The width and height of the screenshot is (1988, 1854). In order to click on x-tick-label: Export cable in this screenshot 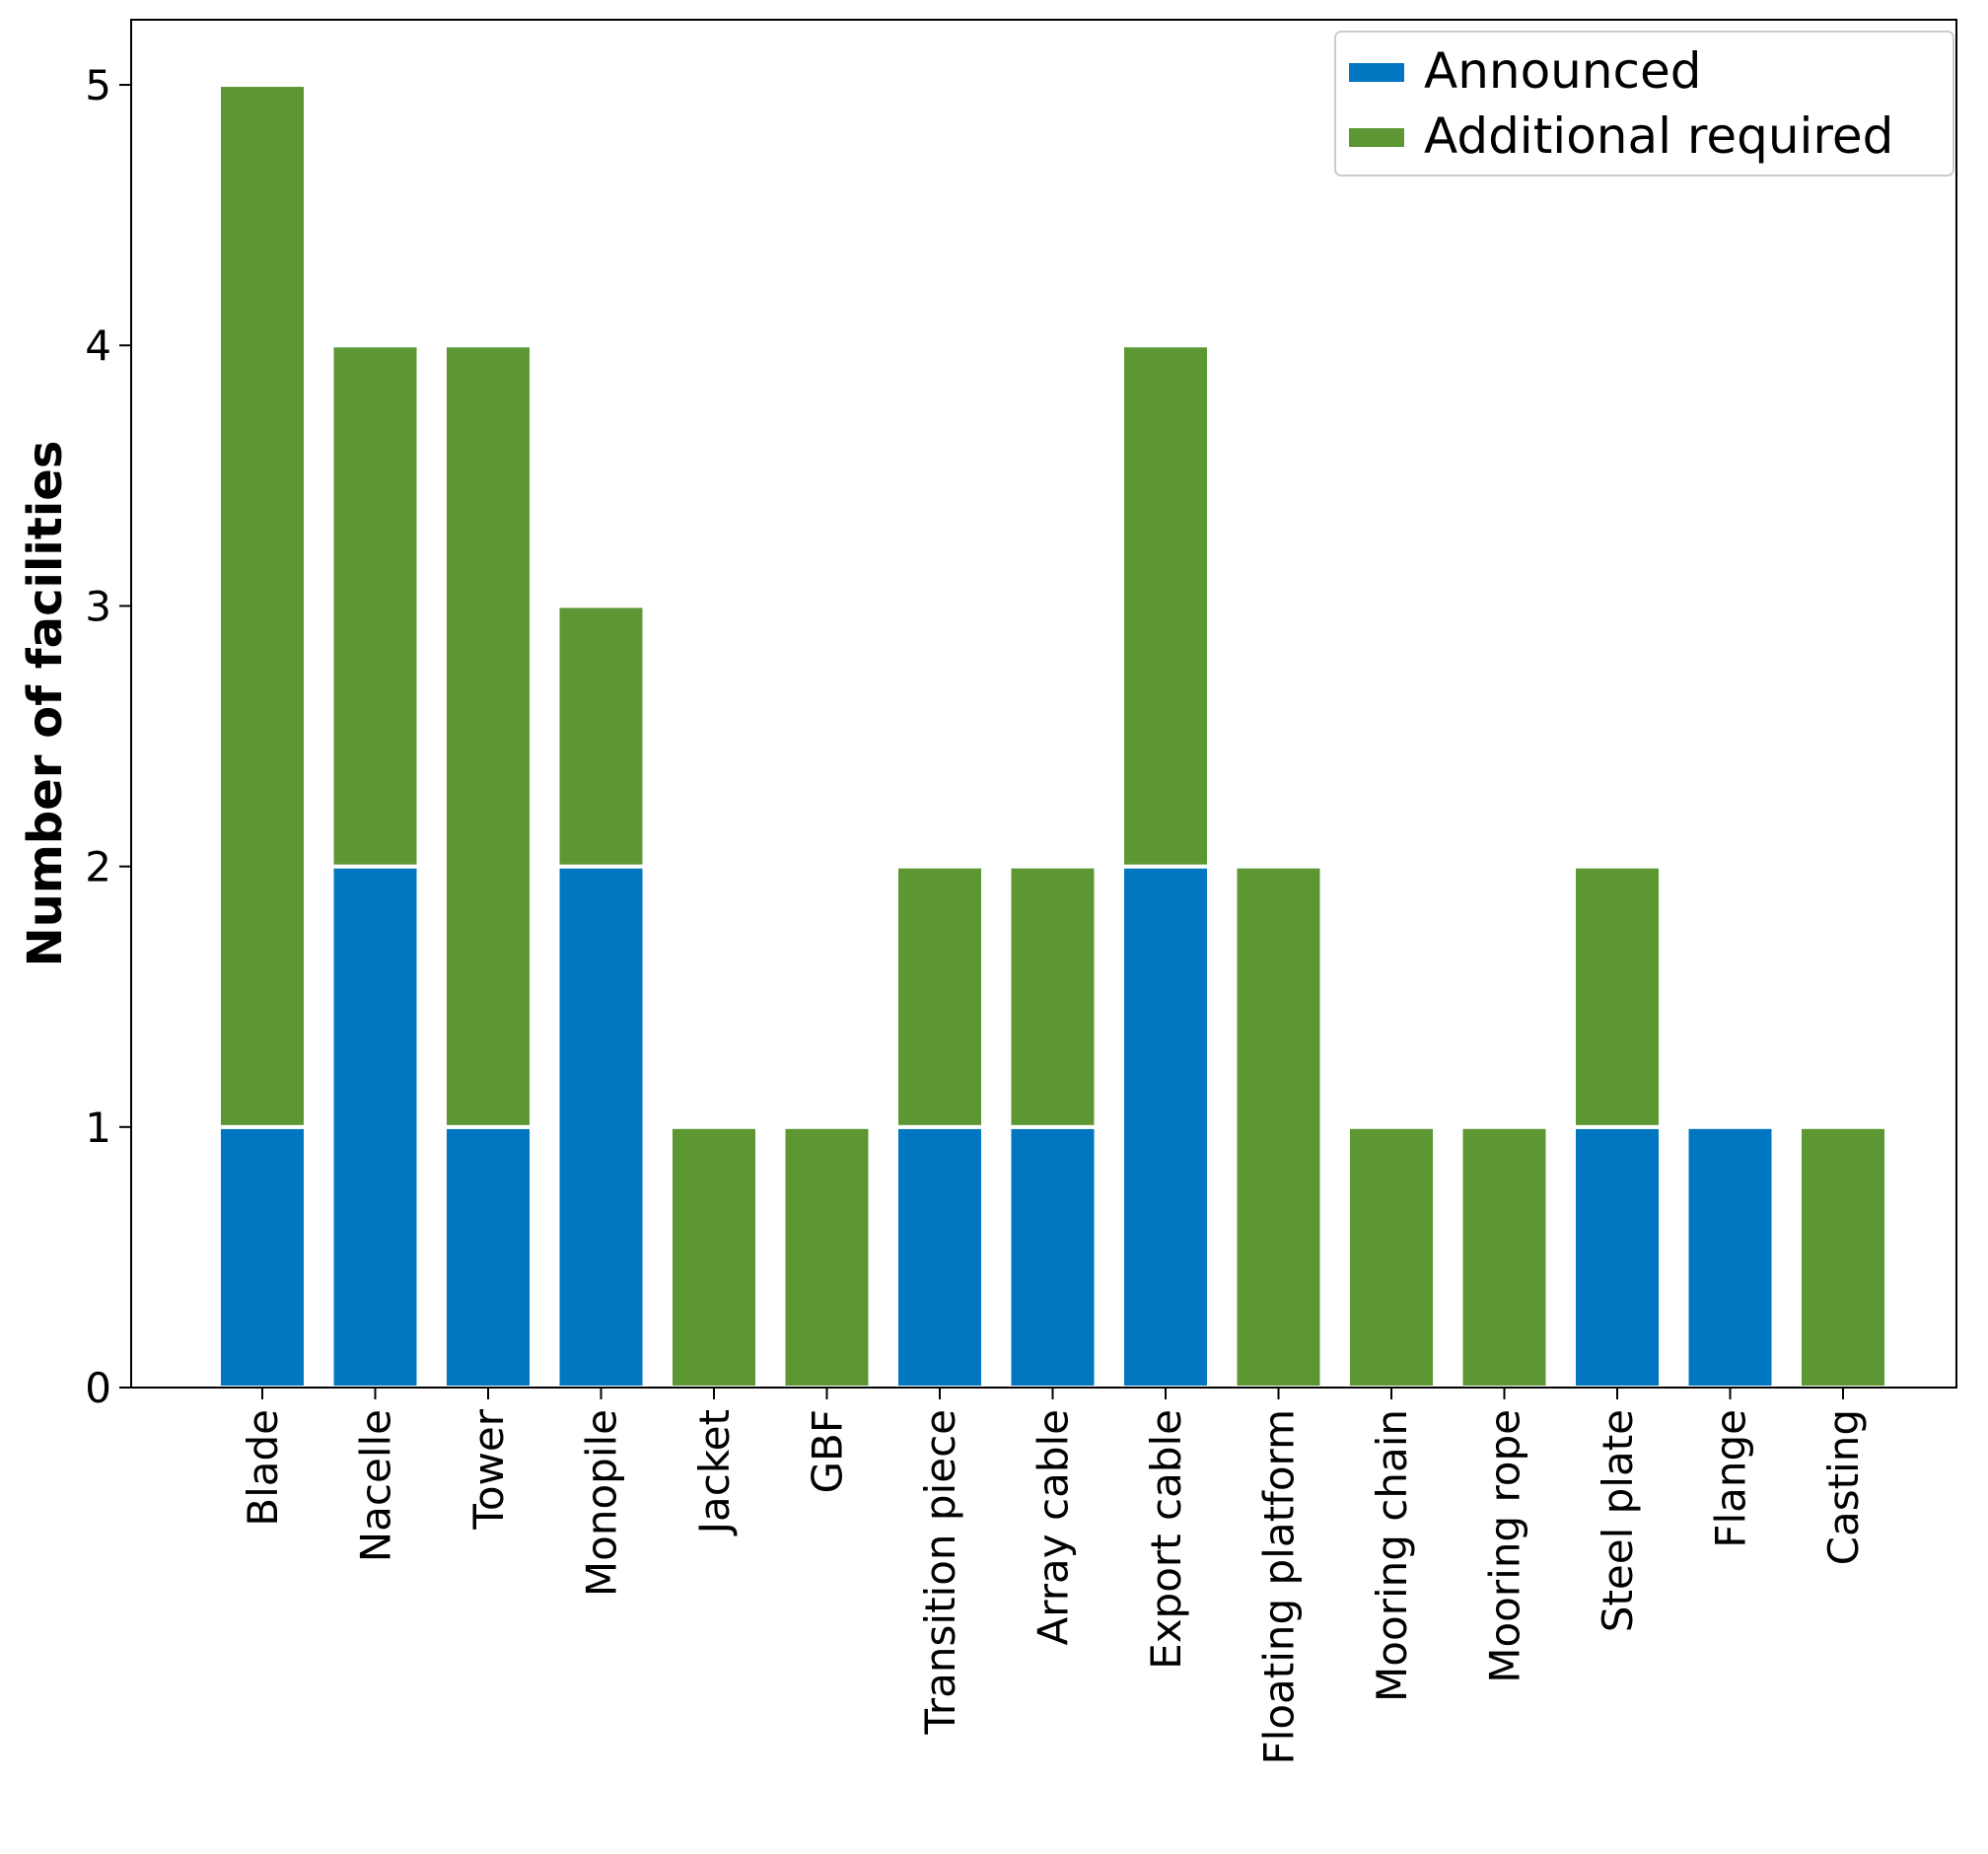, I will do `click(1166, 1539)`.